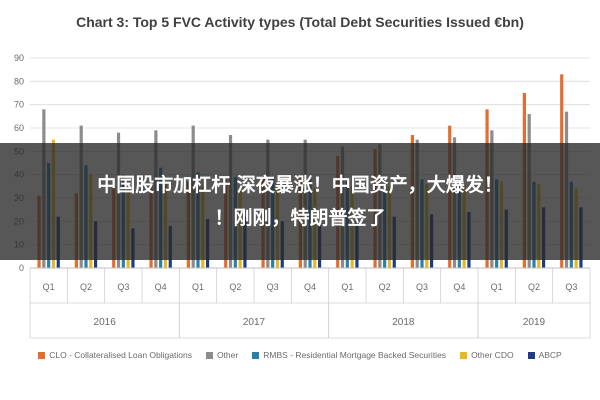 Image resolution: width=600 pixels, height=400 pixels. Describe the element at coordinates (21, 268) in the screenshot. I see `y-tick-label: 0` at that location.